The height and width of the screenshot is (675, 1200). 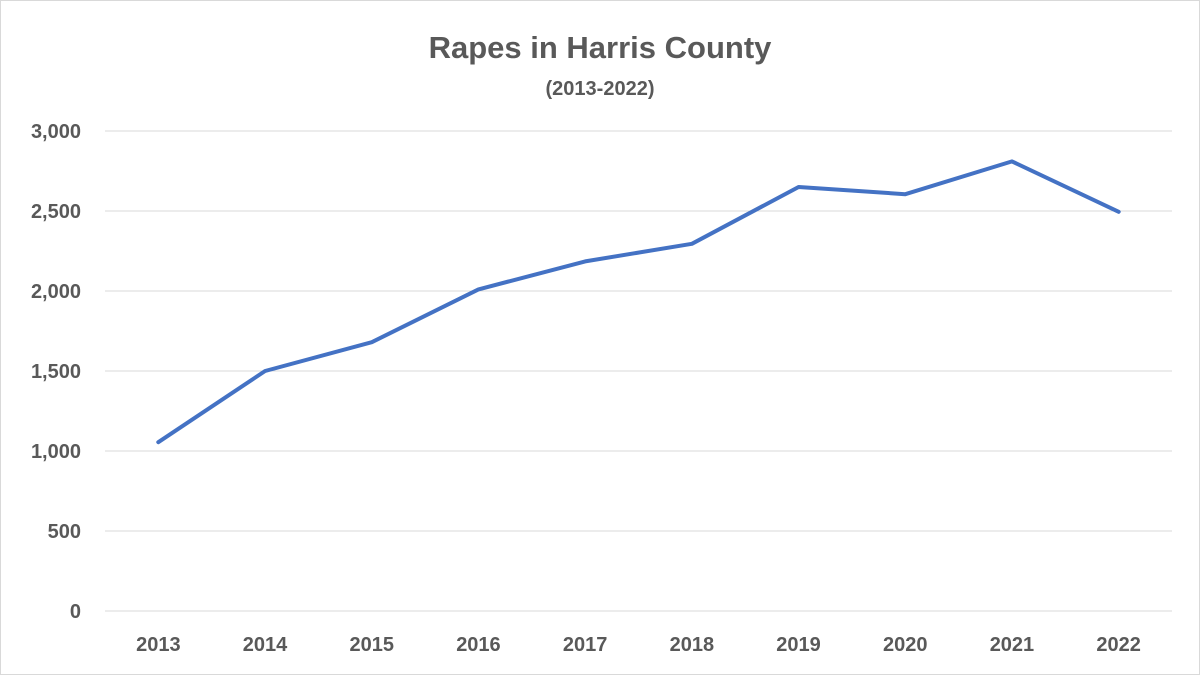 I want to click on y-axis-ticks: 0 500 1,000 1,500 2,000 2,500 3,000, so click(x=56, y=372).